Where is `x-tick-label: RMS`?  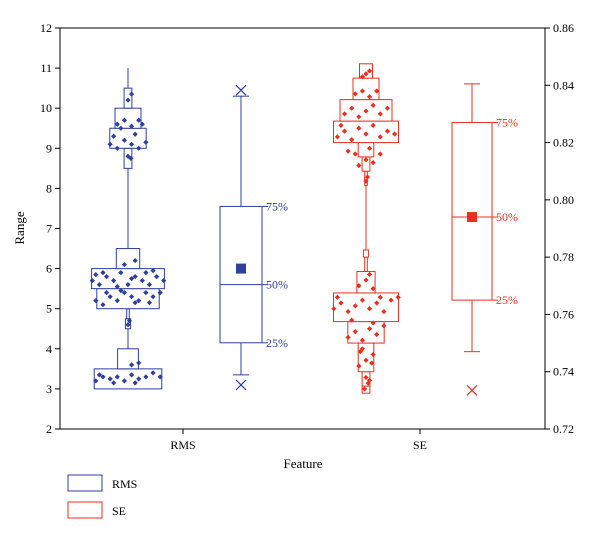
x-tick-label: RMS is located at coordinates (182, 445).